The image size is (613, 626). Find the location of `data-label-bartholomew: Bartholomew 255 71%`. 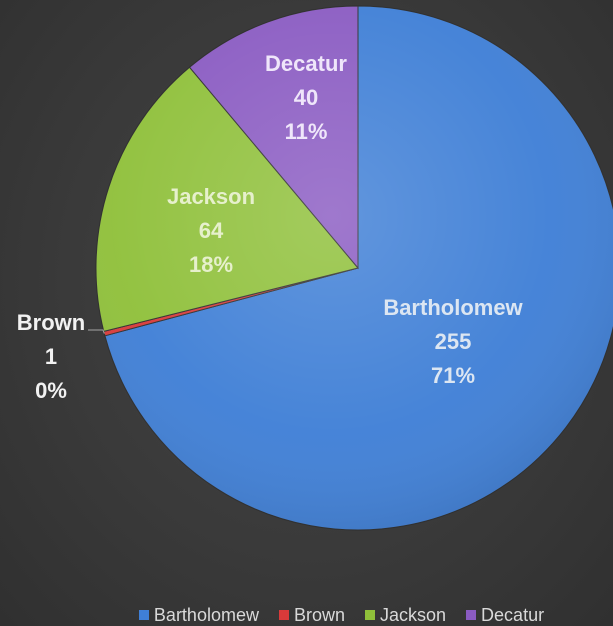

data-label-bartholomew: Bartholomew 255 71% is located at coordinates (453, 341).